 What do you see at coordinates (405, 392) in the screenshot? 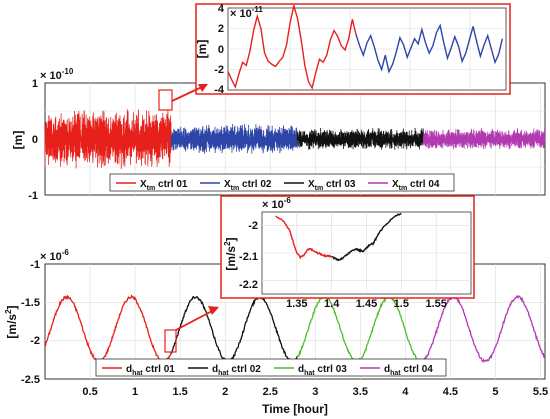
I see `bottom-xtick-label: 4` at bounding box center [405, 392].